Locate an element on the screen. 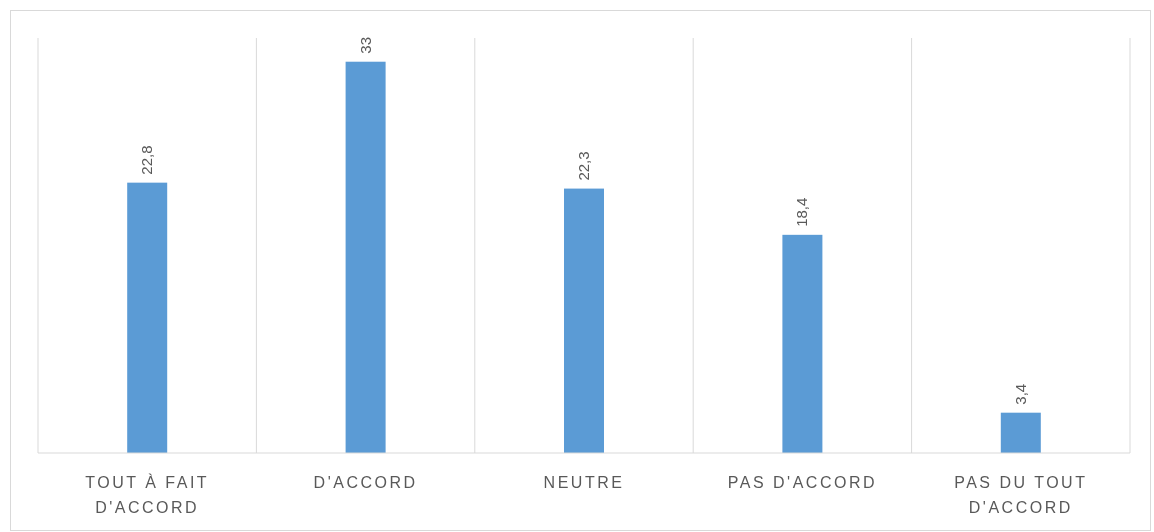 This screenshot has width=1154, height=532. data-label: 33 is located at coordinates (365, 45).